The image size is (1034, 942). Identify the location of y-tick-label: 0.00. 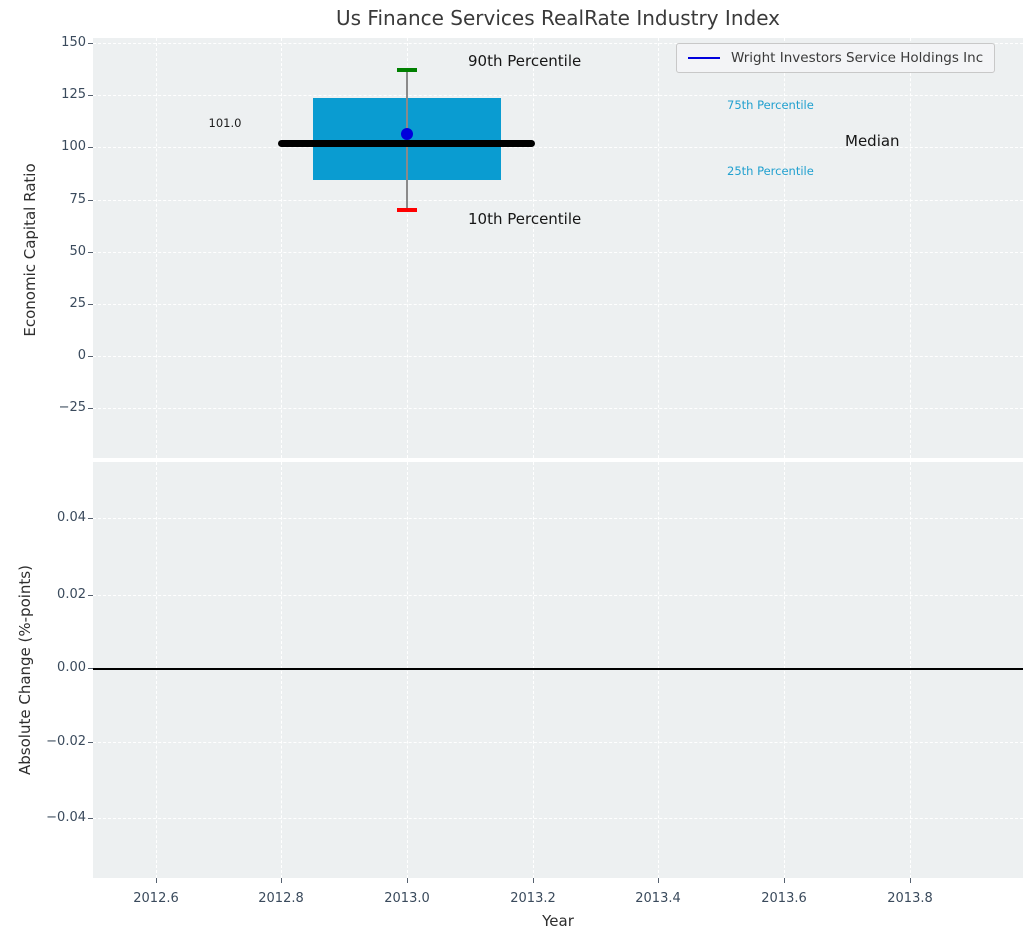
(71, 667).